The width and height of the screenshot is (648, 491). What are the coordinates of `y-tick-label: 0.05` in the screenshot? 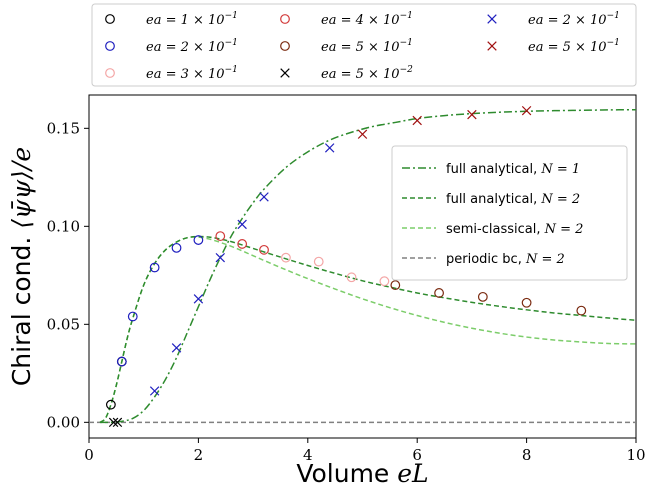 It's located at (63, 324).